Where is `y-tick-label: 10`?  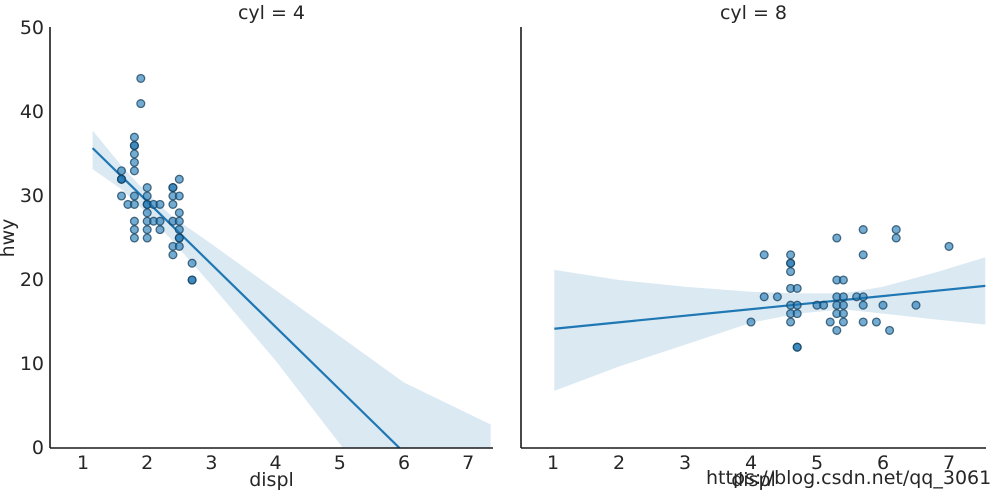 y-tick-label: 10 is located at coordinates (32, 364).